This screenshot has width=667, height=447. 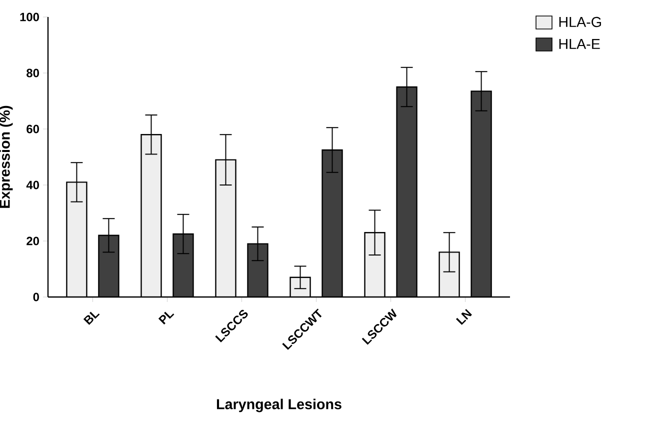 I want to click on y-tick-label: 20, so click(x=32, y=241).